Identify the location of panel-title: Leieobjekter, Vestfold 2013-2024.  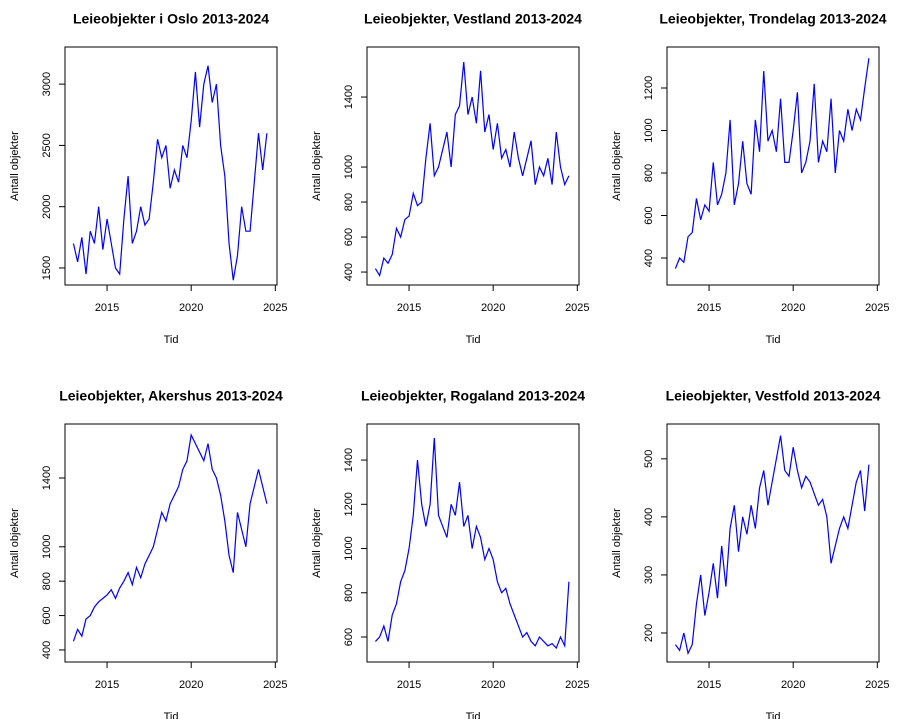
(773, 396).